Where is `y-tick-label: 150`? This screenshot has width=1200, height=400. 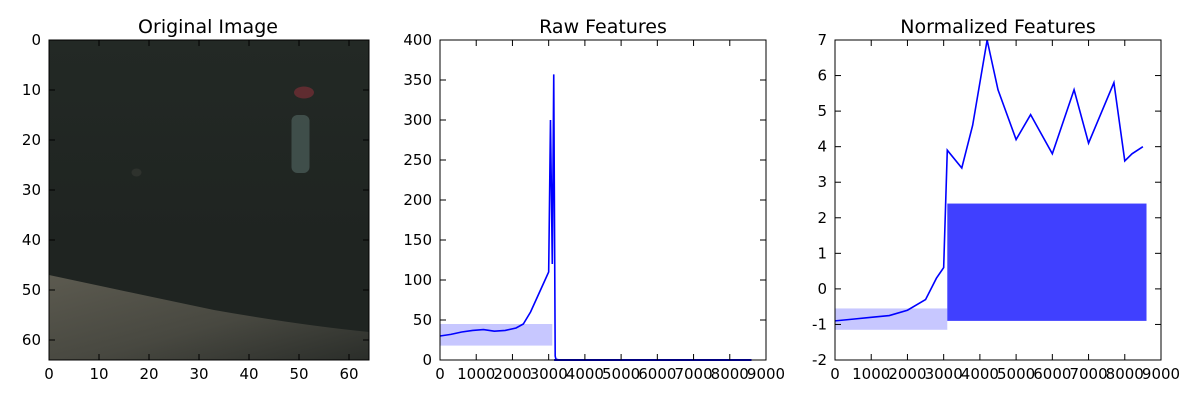
y-tick-label: 150 is located at coordinates (417, 240).